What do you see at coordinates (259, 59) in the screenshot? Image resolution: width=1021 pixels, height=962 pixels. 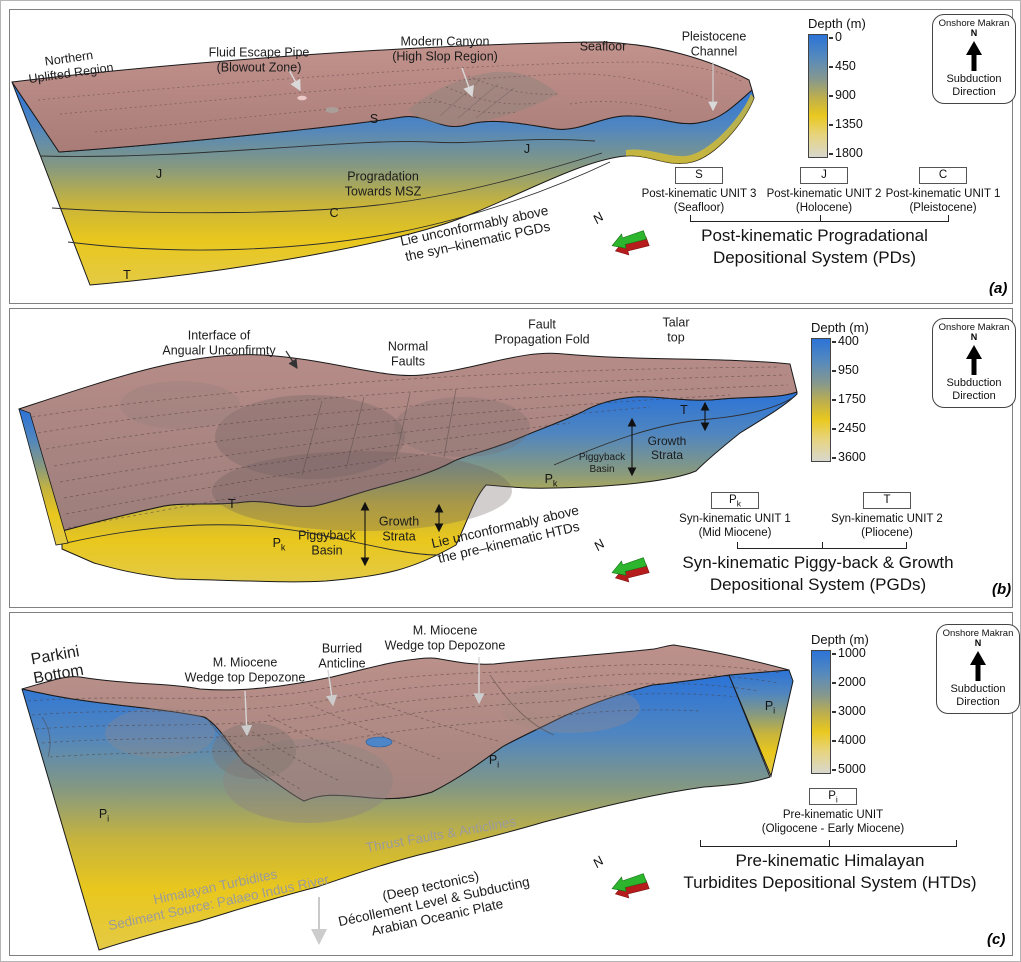 I see `label-fluid-escape-pipe: Fluid Escape Pipe (Blowout Zone)` at bounding box center [259, 59].